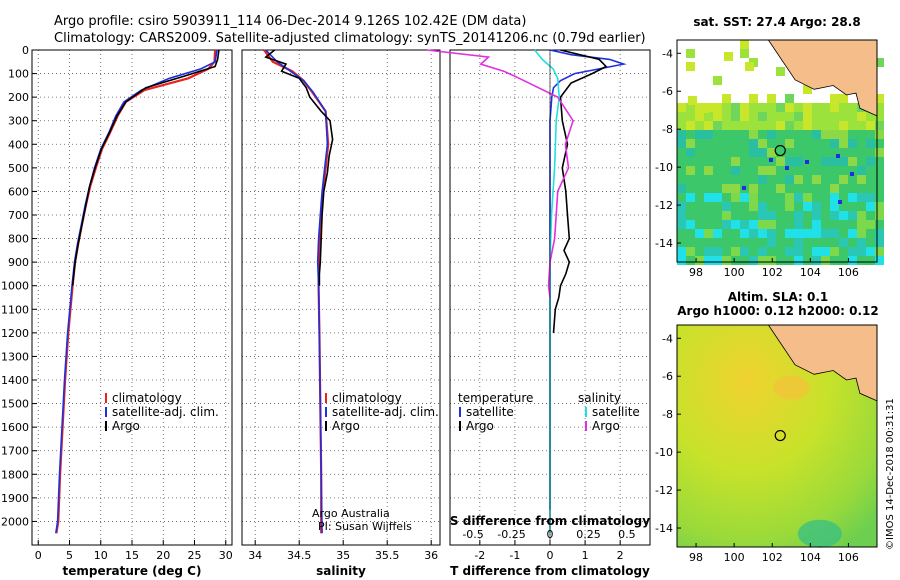  I want to click on sla-blob, so click(819, 533).